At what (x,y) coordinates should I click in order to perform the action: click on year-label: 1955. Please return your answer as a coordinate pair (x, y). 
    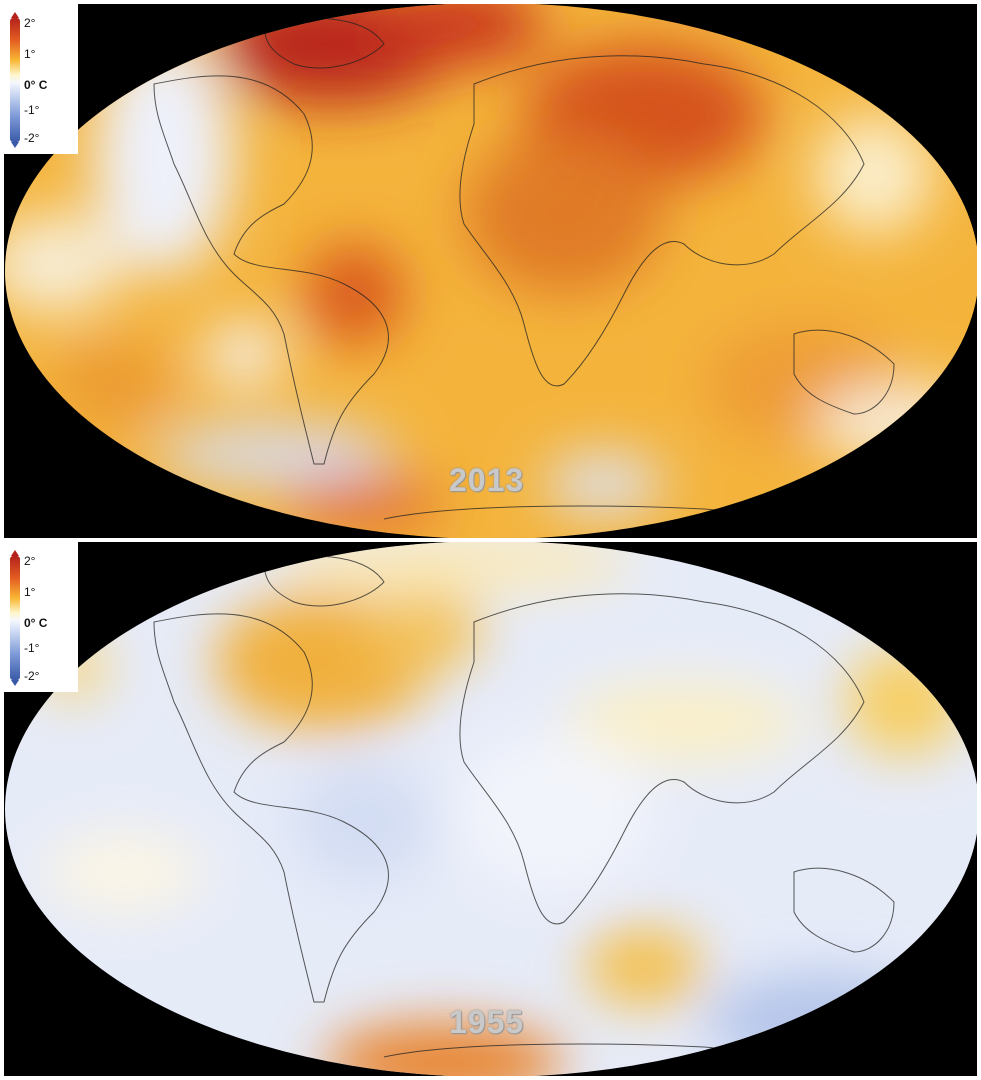
    Looking at the image, I should click on (487, 1022).